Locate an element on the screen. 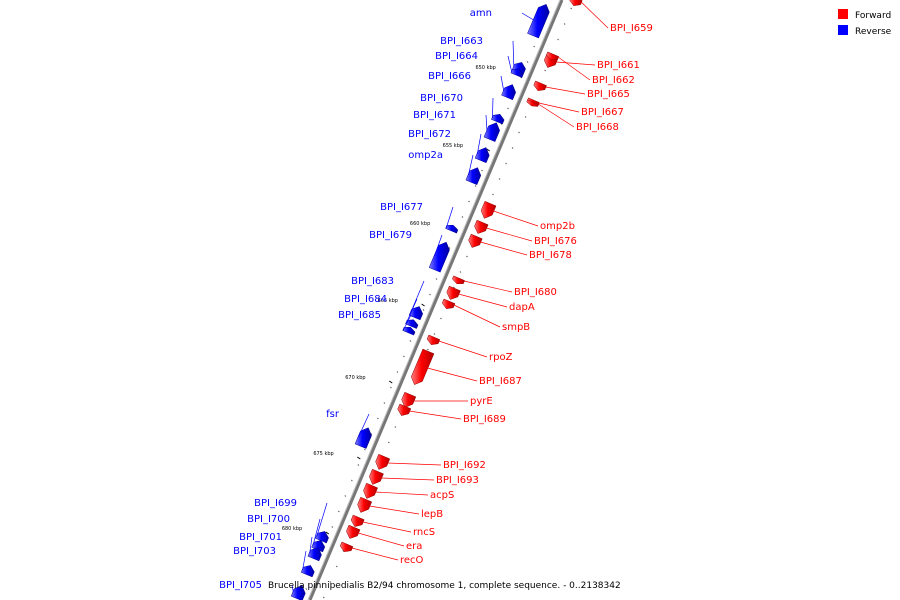 The width and height of the screenshot is (900, 600). gene-label-pyre: pyrE is located at coordinates (481, 401).